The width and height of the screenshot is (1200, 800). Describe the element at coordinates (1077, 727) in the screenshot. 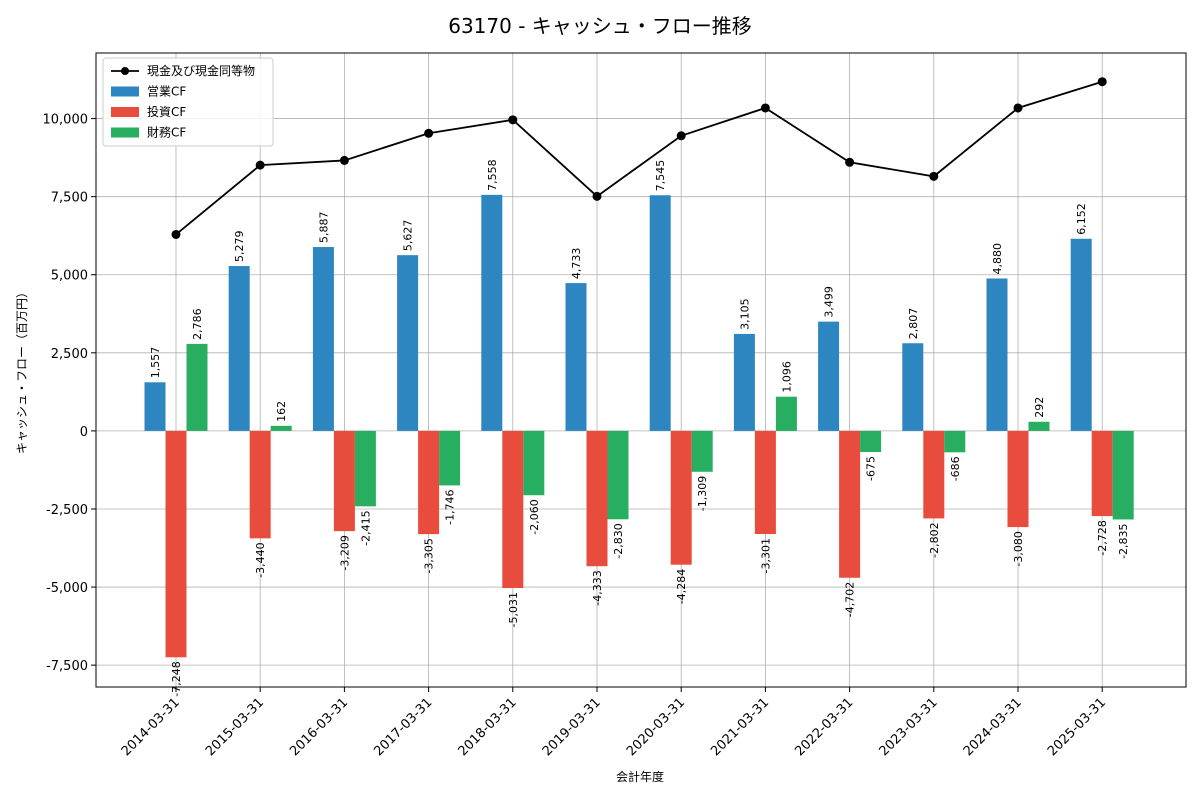

I see `x-tick-label: 2025-03-31` at that location.